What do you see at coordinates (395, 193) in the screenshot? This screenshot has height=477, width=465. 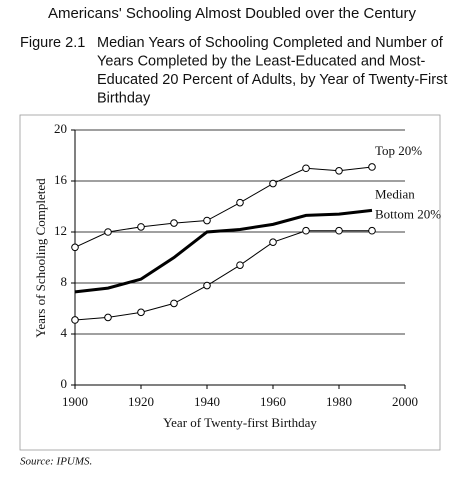 I see `series-label: Median` at bounding box center [395, 193].